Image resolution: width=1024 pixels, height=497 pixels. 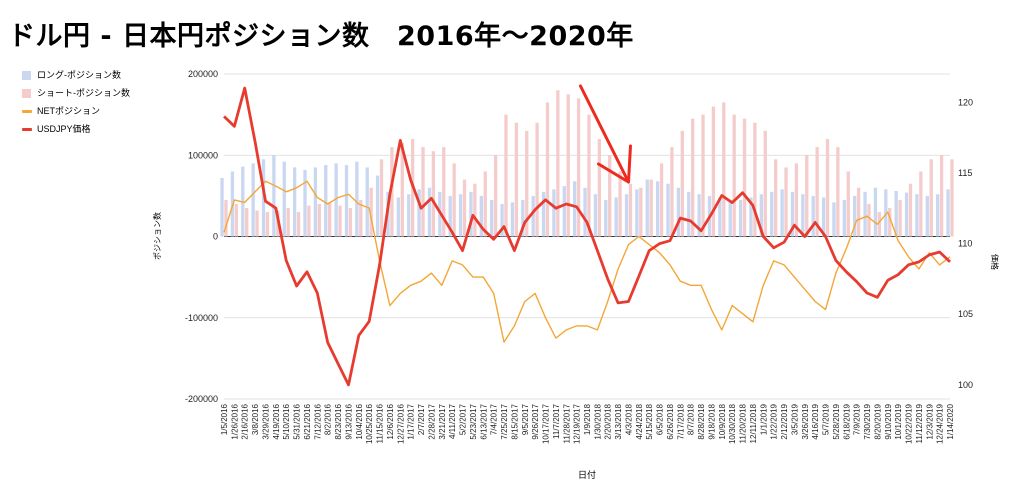 What do you see at coordinates (380, 423) in the screenshot?
I see `x-tick-label: 11/15/2016` at bounding box center [380, 423].